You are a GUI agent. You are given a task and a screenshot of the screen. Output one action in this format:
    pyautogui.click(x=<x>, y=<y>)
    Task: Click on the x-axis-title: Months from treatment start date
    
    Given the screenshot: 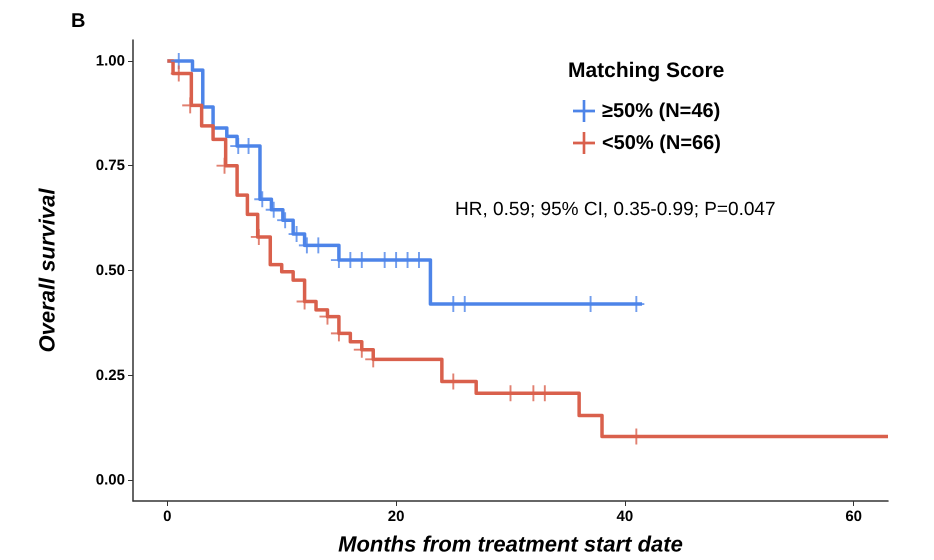 What is the action you would take?
    pyautogui.click(x=510, y=544)
    